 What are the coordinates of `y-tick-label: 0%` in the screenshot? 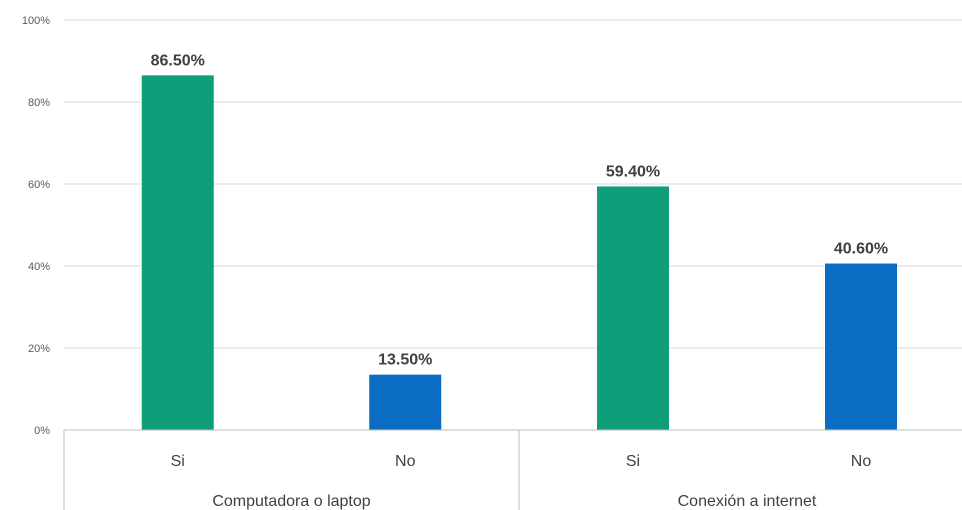 It's located at (42, 431).